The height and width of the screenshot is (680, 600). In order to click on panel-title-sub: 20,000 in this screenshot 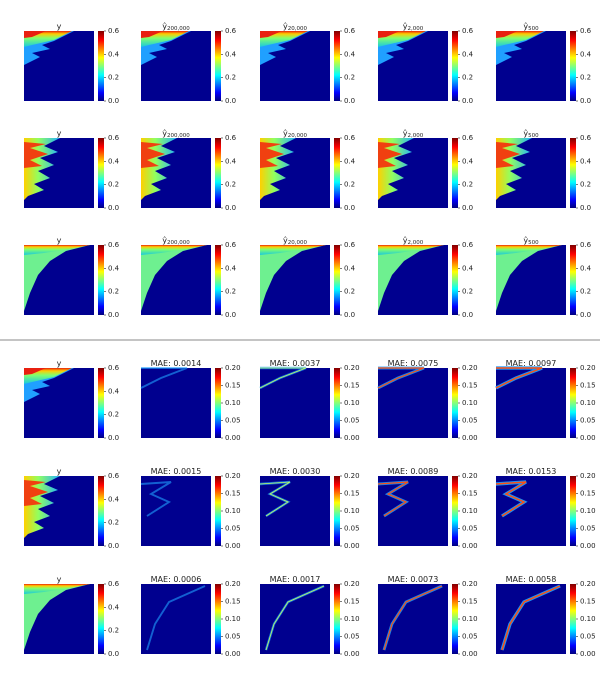, I will do `click(298, 136)`.